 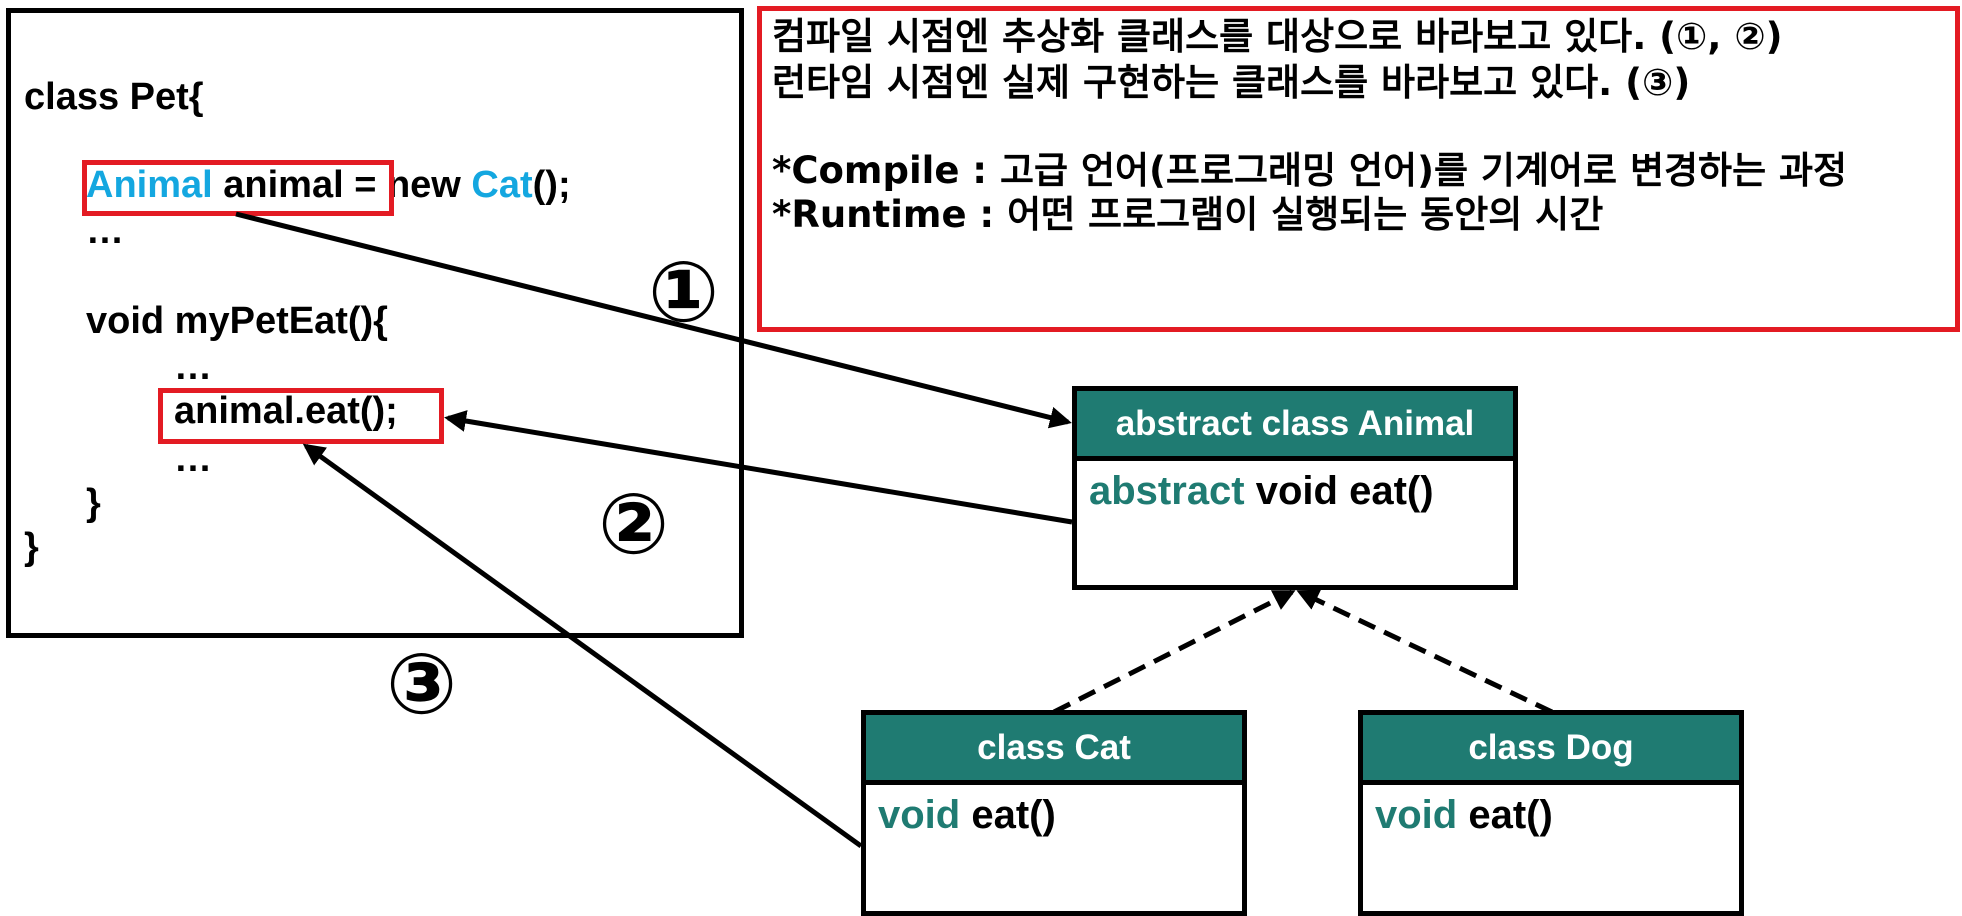 What do you see at coordinates (1425, 652) in the screenshot?
I see `inheritance-dog` at bounding box center [1425, 652].